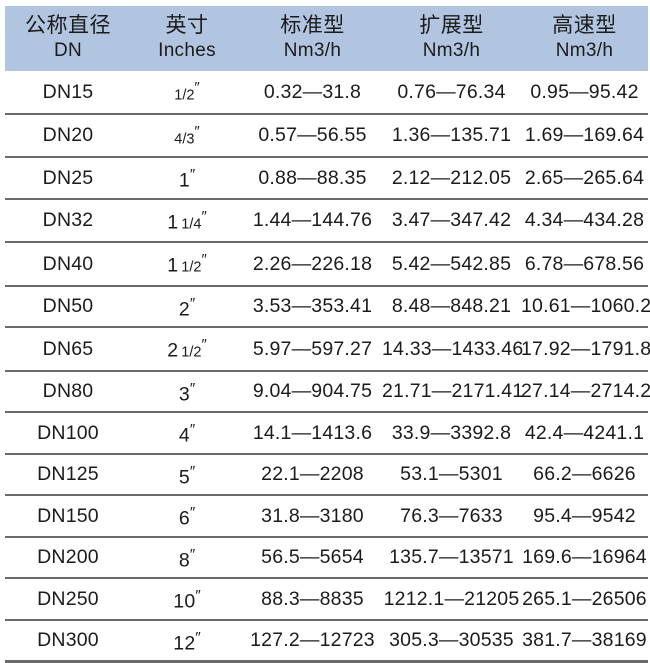 The width and height of the screenshot is (650, 663). What do you see at coordinates (584, 178) in the screenshot?
I see `cell-high-speed-type: 2.65—265.64` at bounding box center [584, 178].